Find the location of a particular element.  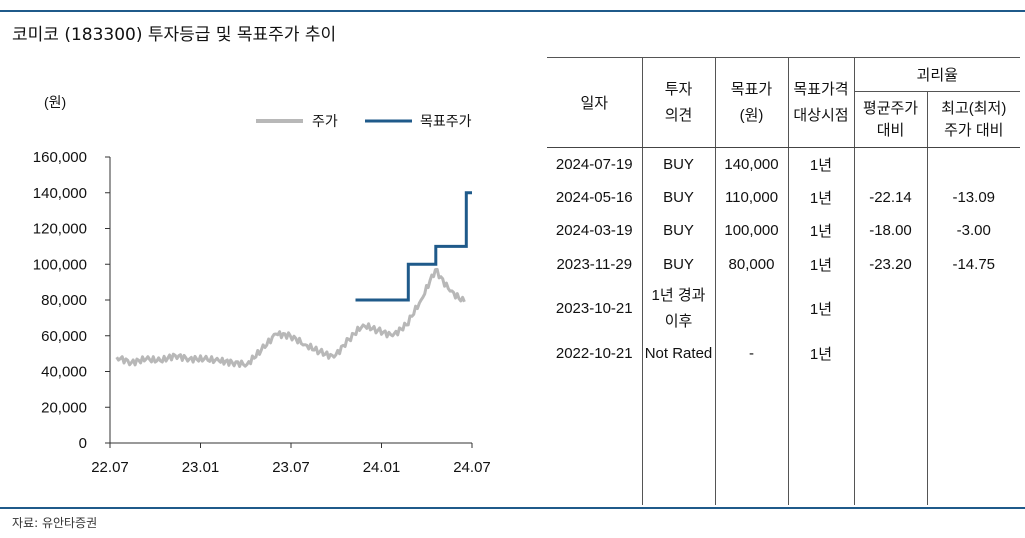

cell-date: 2023-10-21 is located at coordinates (594, 308).